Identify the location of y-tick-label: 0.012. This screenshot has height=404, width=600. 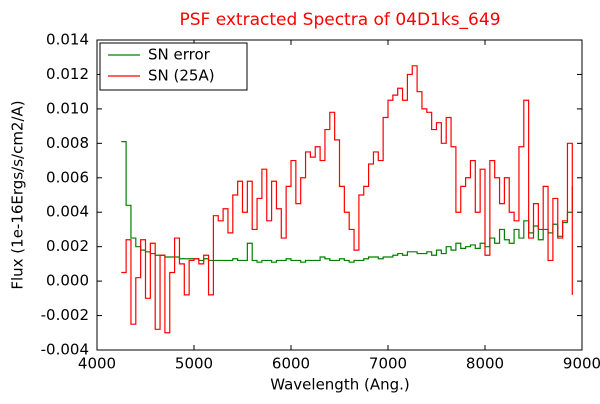
(67, 74).